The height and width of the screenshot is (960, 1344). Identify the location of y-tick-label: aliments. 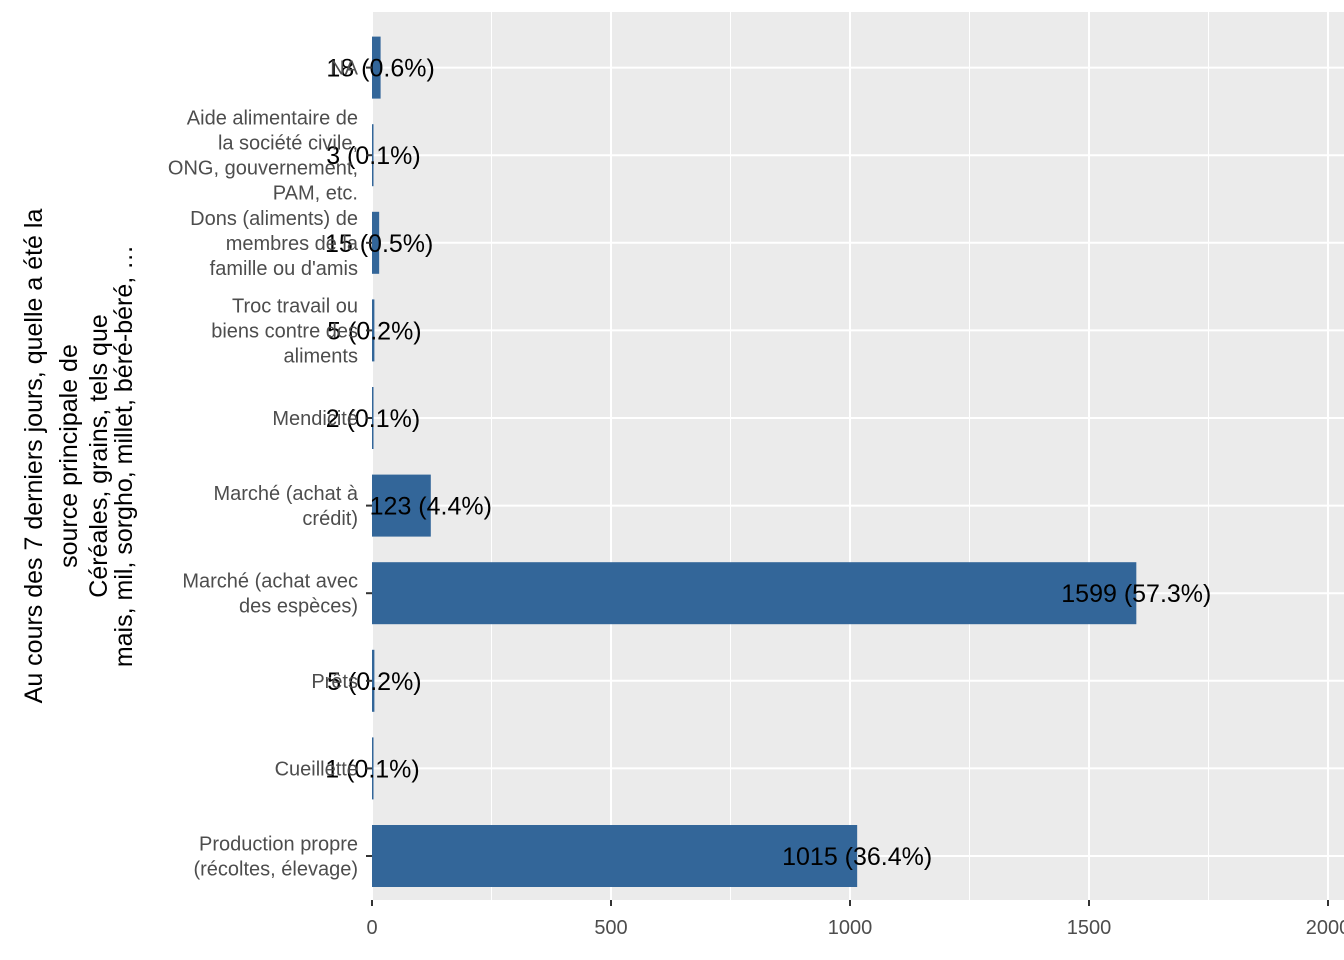
(321, 356).